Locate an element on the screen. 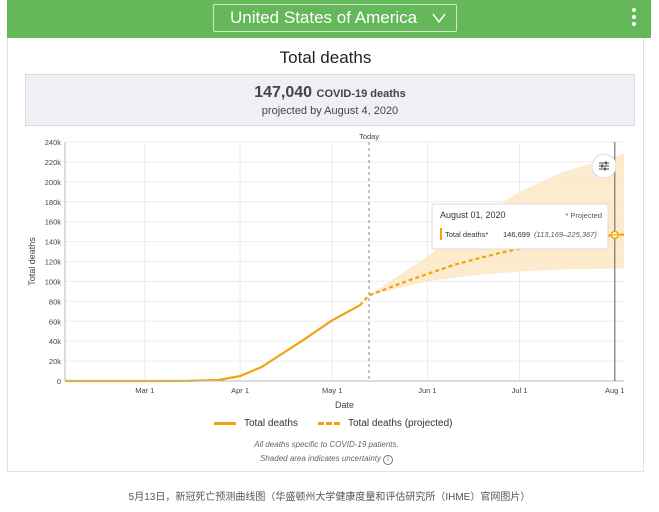  tooltip-range: (113,169–225,367) is located at coordinates (565, 234).